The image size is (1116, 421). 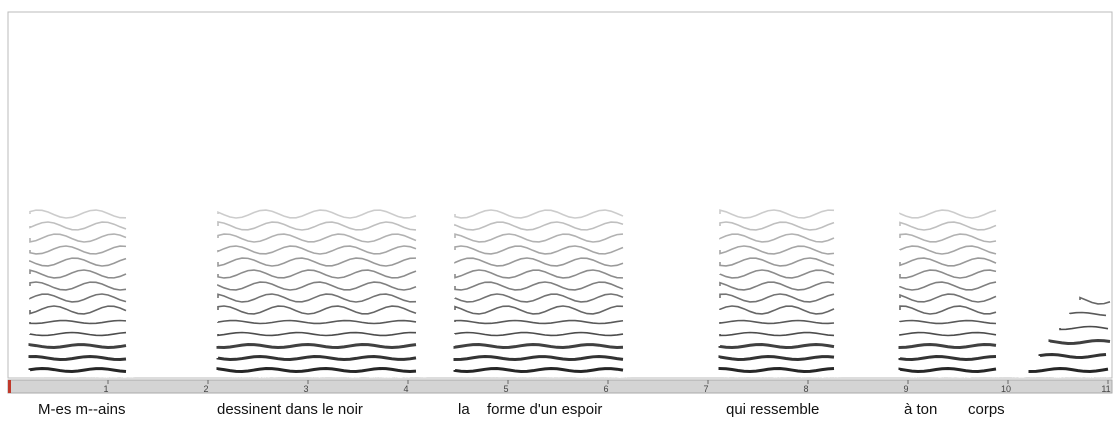 What do you see at coordinates (1006, 389) in the screenshot?
I see `tick-label: 10` at bounding box center [1006, 389].